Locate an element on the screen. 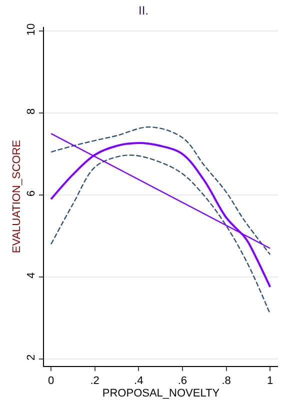 Image resolution: width=287 pixels, height=410 pixels. y-tick-label: 6 is located at coordinates (32, 193).